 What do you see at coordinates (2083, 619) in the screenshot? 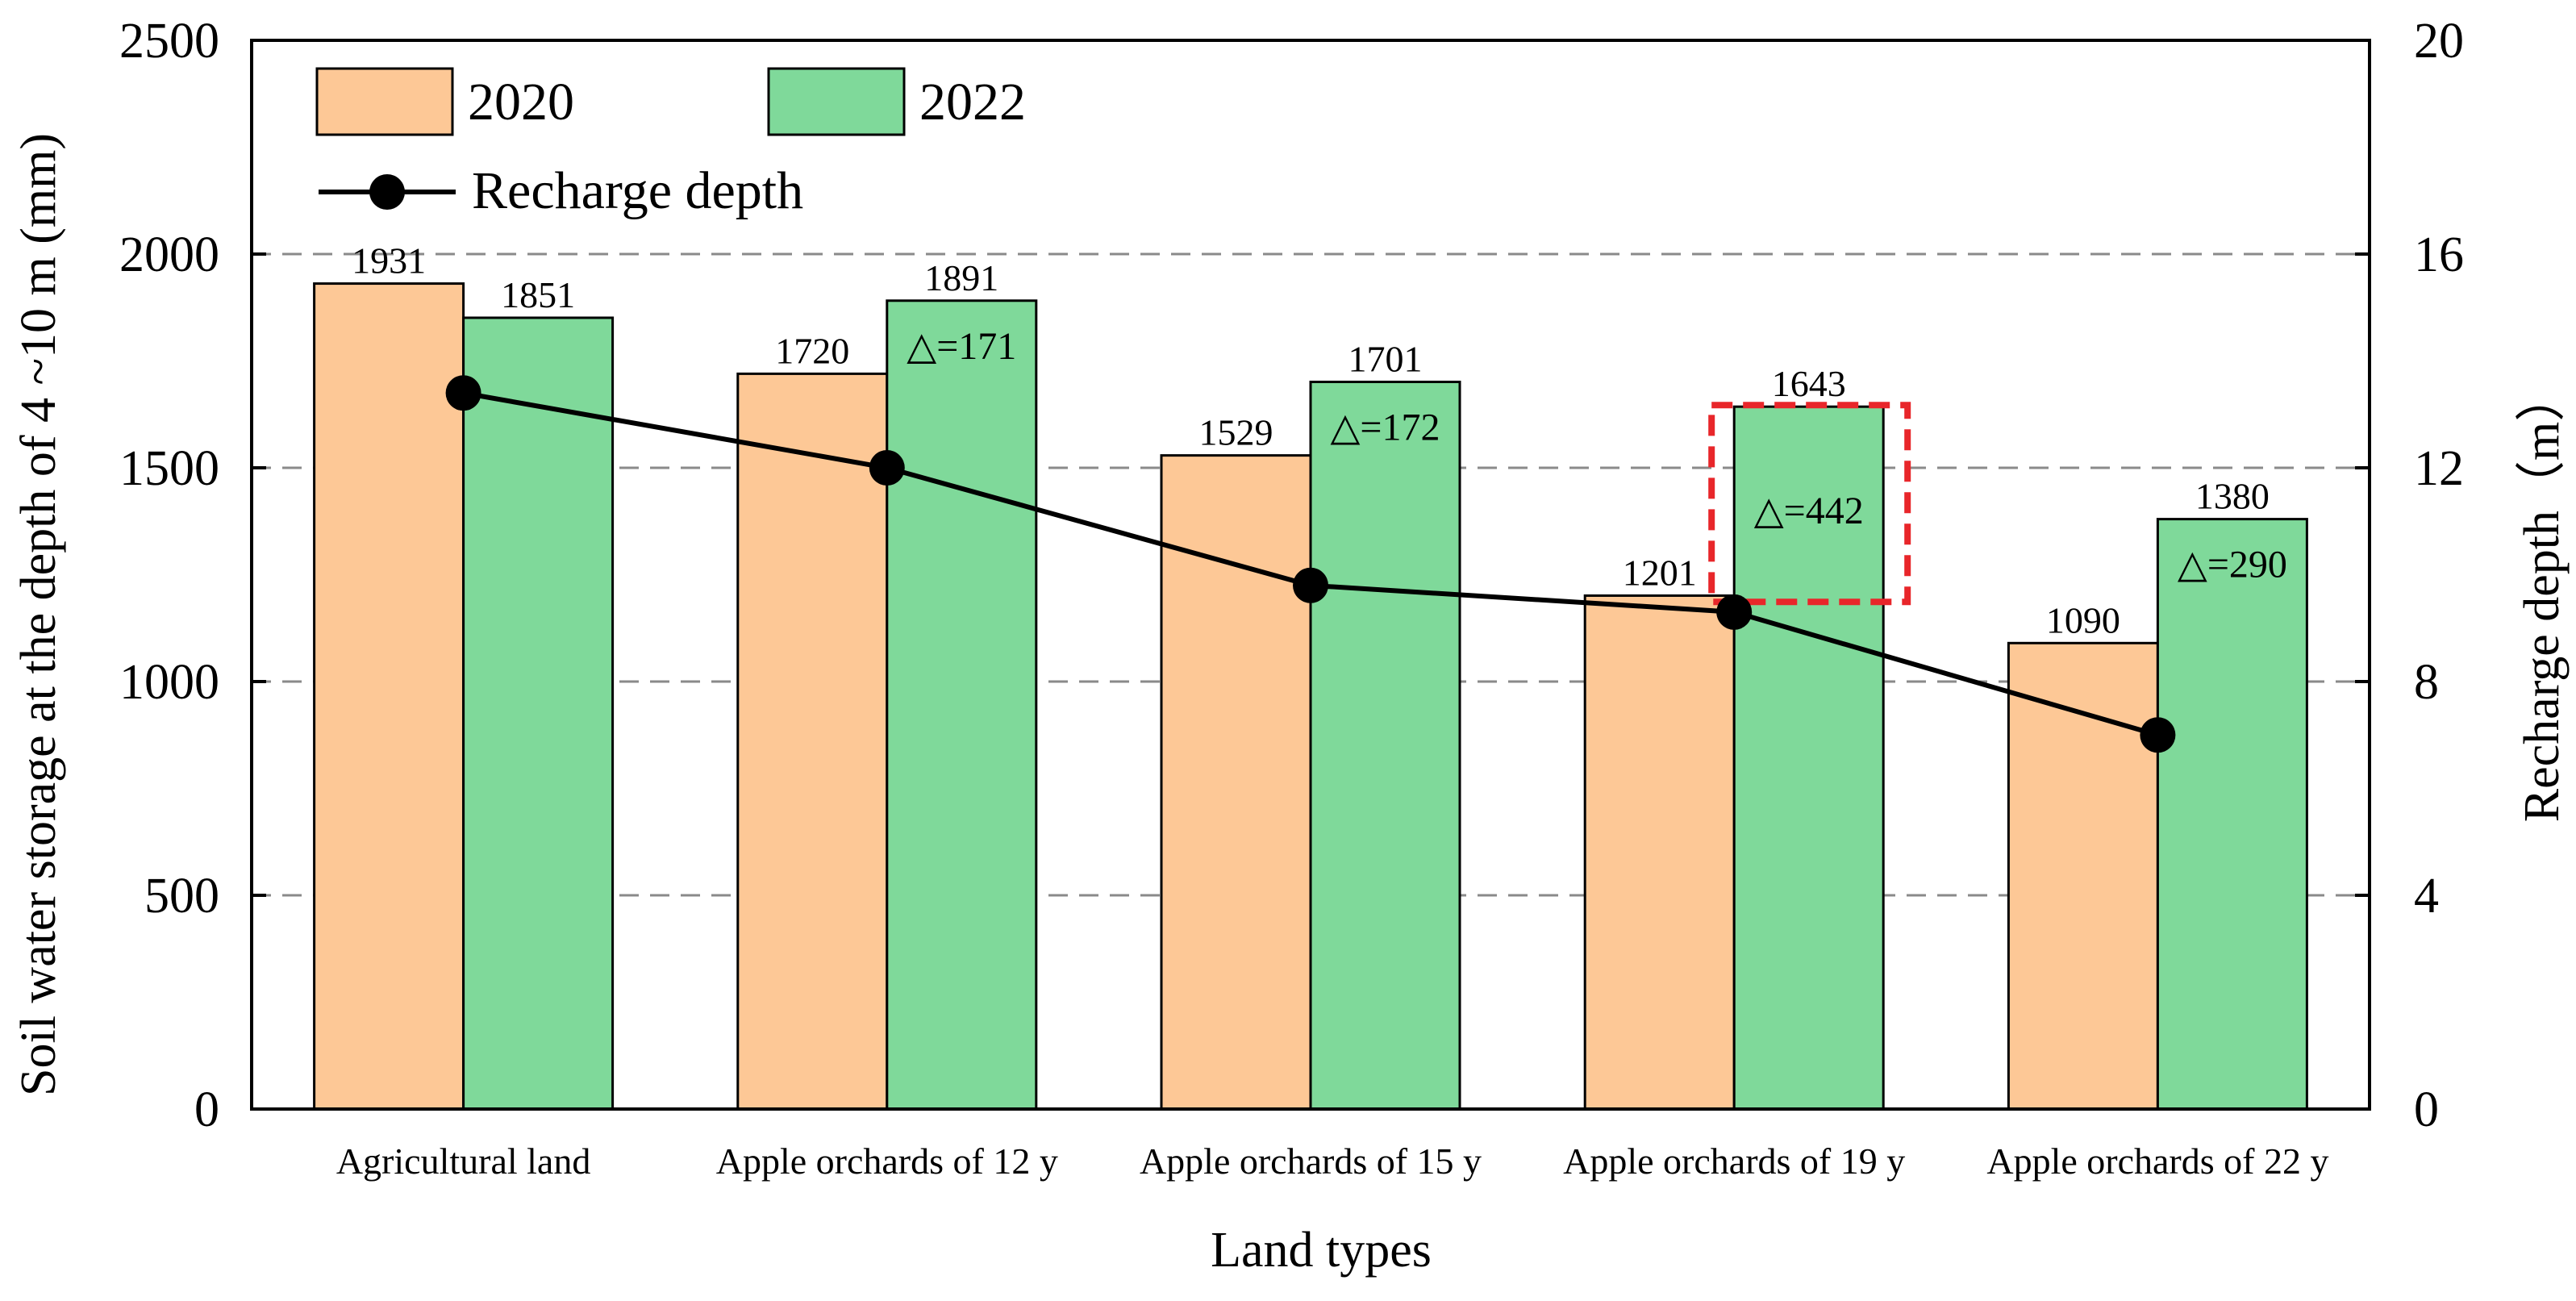
I see `bar-value-label: 1090` at bounding box center [2083, 619].